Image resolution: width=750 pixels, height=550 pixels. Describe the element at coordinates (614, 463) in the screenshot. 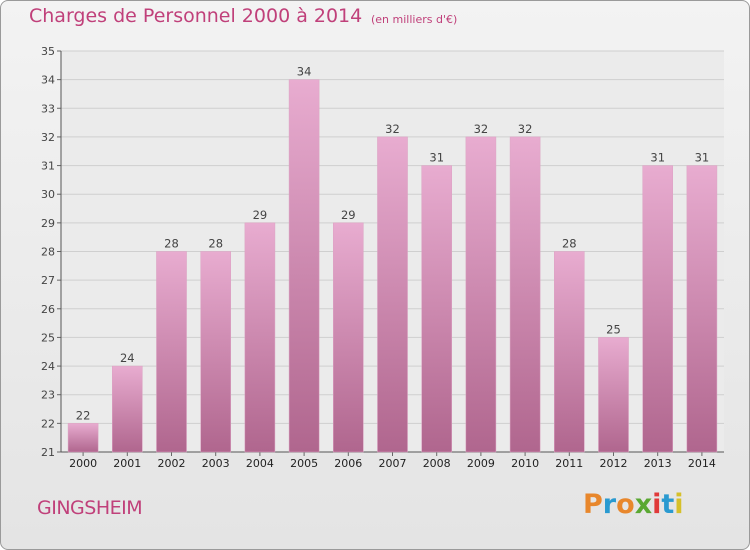

I see `x-tick-label-2012: 2012` at that location.